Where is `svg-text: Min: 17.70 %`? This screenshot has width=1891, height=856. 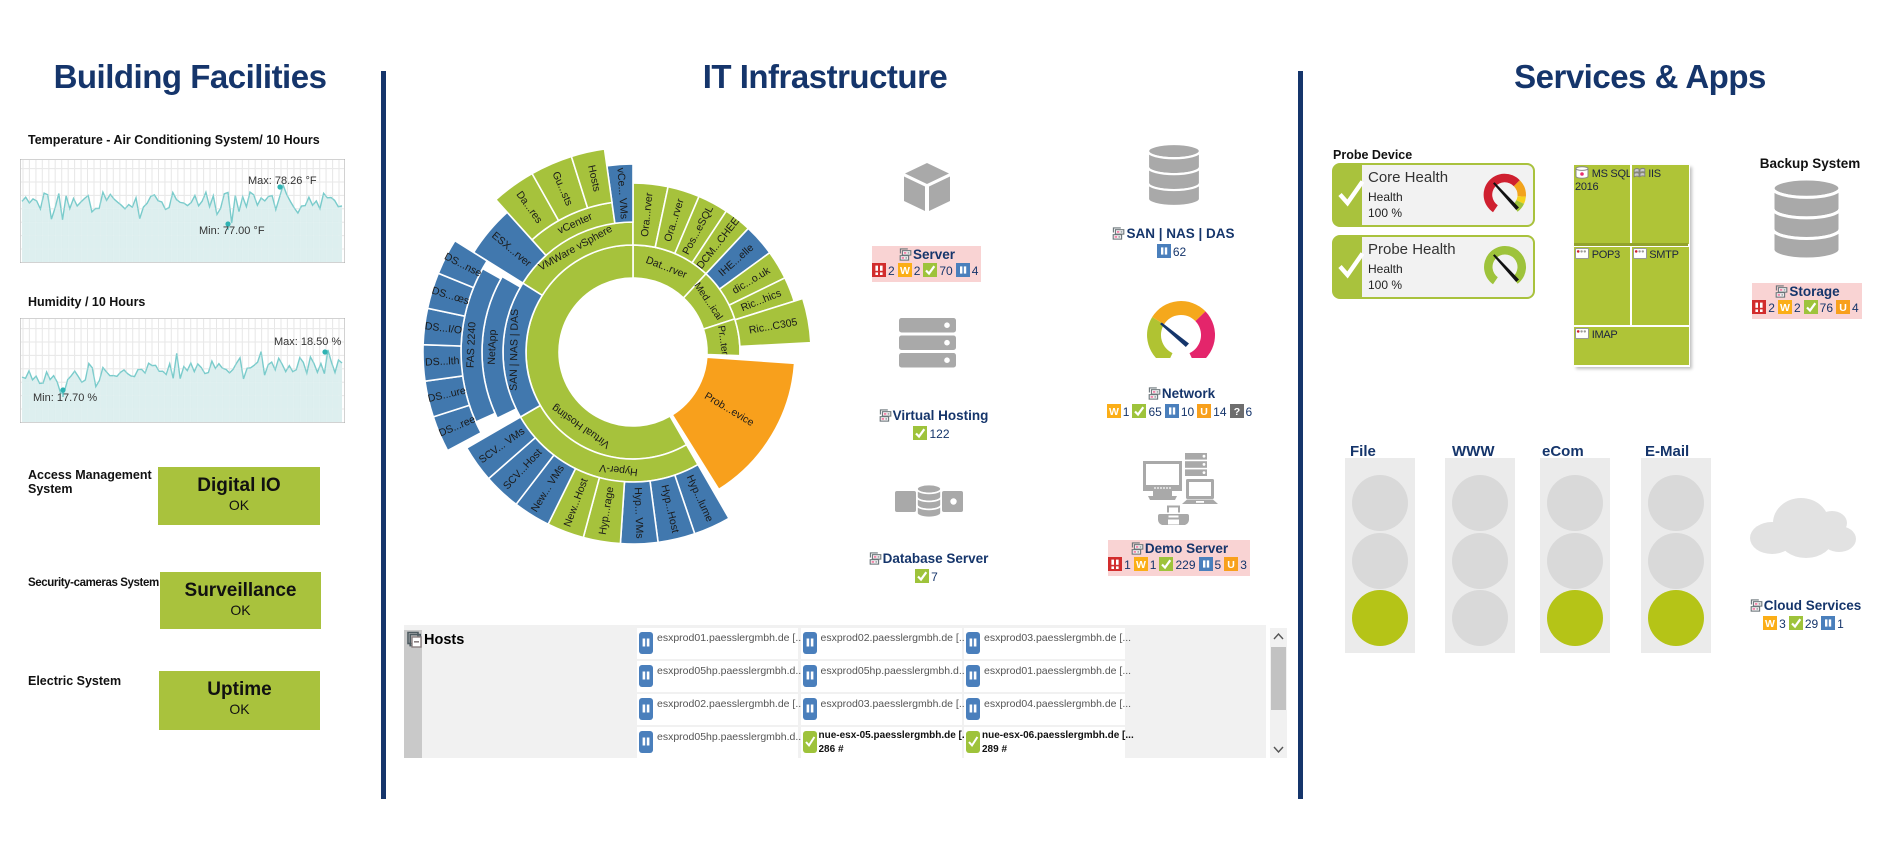 svg-text: Min: 17.70 % is located at coordinates (65, 398).